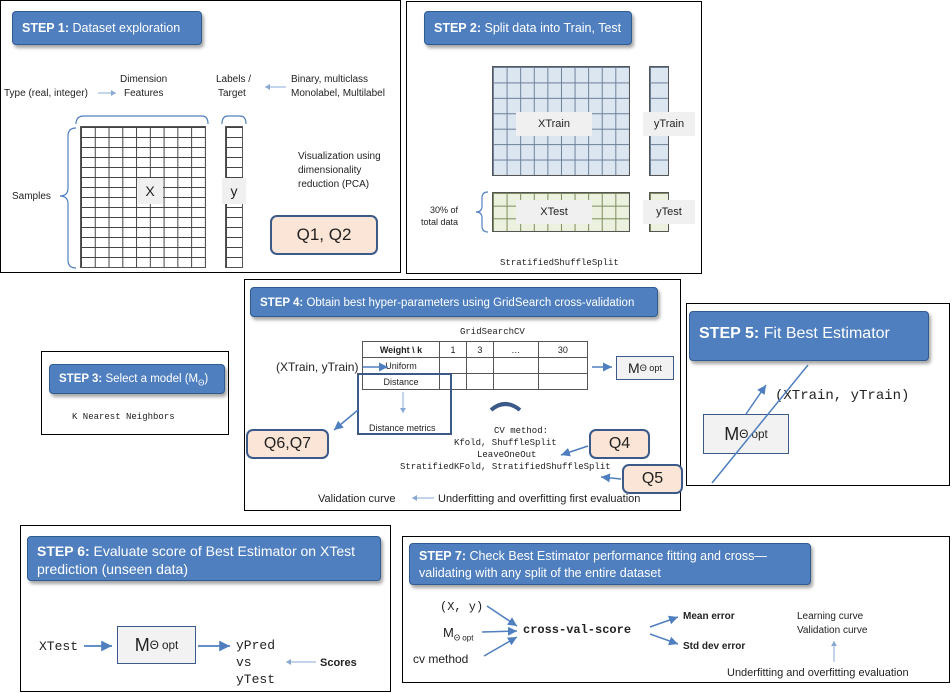 Image resolution: width=952 pixels, height=693 pixels. Describe the element at coordinates (338, 663) in the screenshot. I see `scores-label: Scores` at that location.